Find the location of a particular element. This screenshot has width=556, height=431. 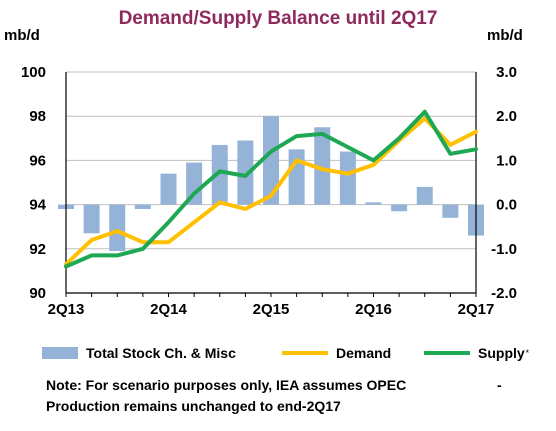

legend-item-supply: Supply * is located at coordinates (476, 353).